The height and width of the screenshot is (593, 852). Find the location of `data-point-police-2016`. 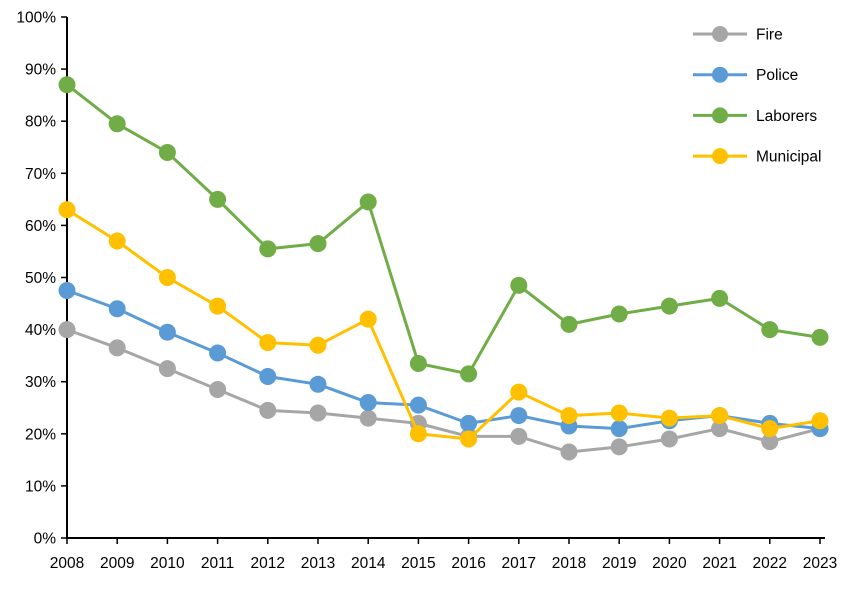

data-point-police-2016 is located at coordinates (469, 423).